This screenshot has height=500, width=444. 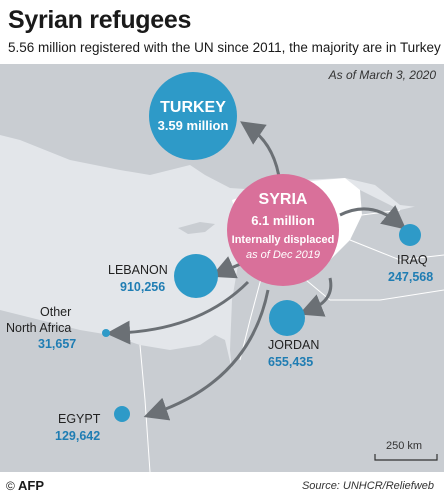 I want to click on cyprus-island, so click(x=196, y=228).